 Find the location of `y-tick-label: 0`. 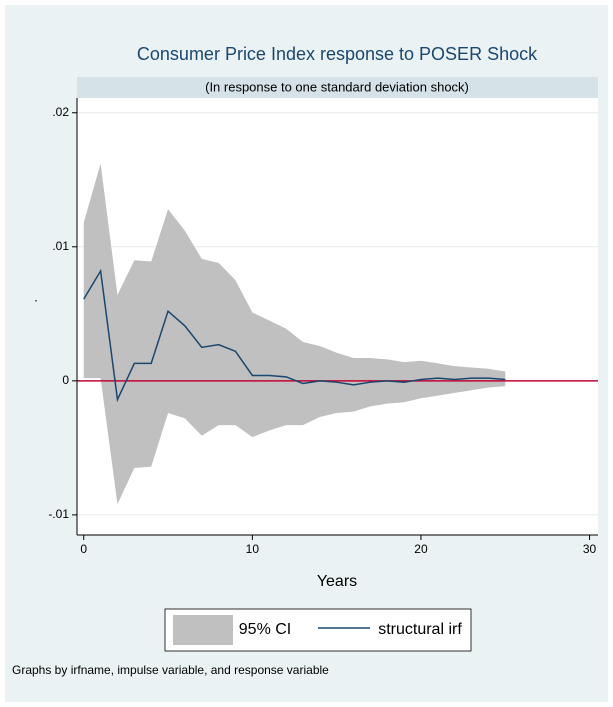

y-tick-label: 0 is located at coordinates (65, 380).